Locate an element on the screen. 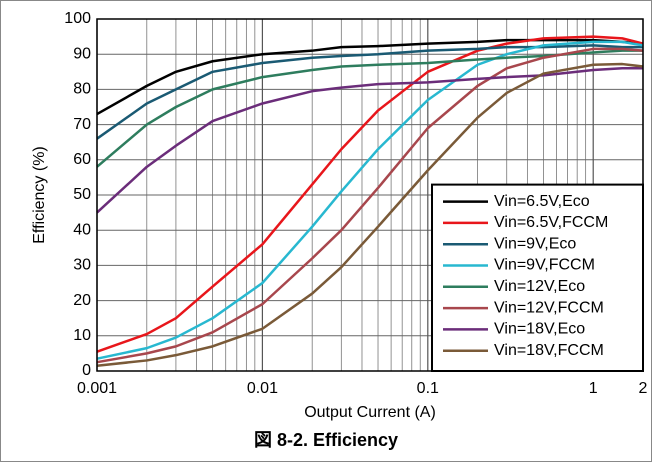 This screenshot has width=652, height=462. y-tick-label: 0 is located at coordinates (86, 370).